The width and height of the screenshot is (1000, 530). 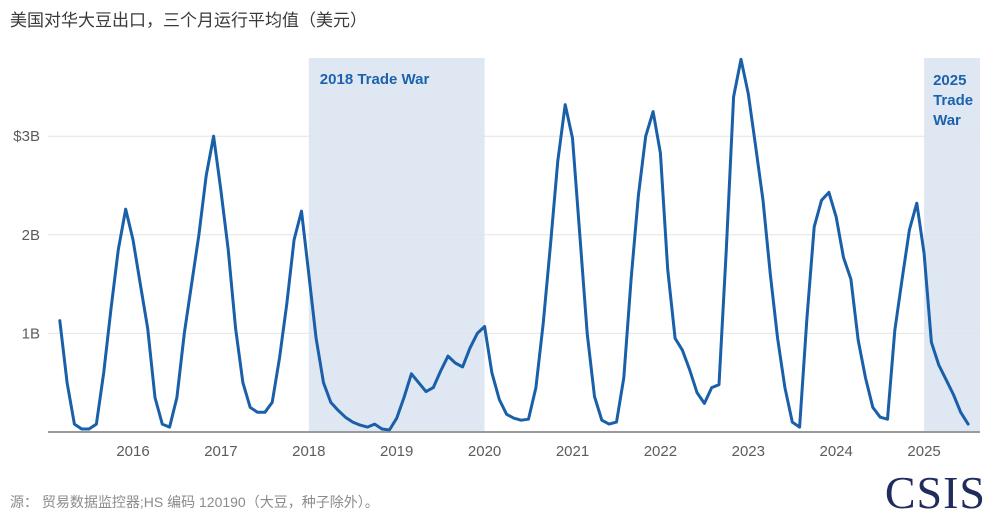 What do you see at coordinates (923, 451) in the screenshot?
I see `x-axis-tick-label: 2025` at bounding box center [923, 451].